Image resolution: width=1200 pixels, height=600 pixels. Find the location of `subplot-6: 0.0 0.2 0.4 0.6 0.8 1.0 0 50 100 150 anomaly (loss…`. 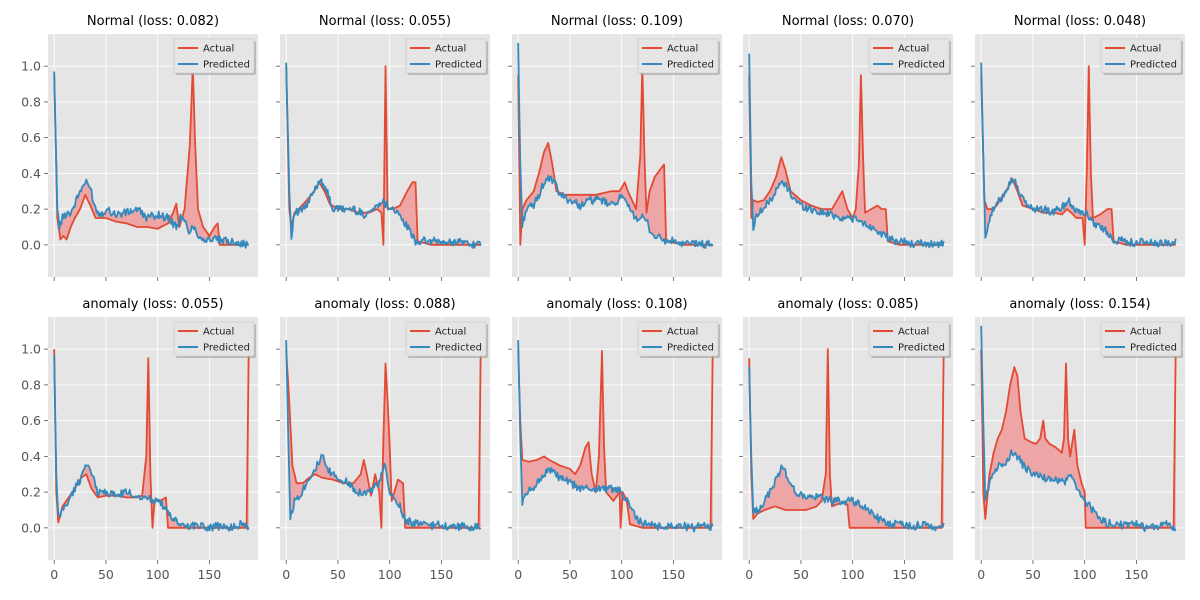

subplot-6: 0.0 0.2 0.4 0.6 0.8 1.0 0 50 100 150 anomaly (loss… is located at coordinates (139, 439).